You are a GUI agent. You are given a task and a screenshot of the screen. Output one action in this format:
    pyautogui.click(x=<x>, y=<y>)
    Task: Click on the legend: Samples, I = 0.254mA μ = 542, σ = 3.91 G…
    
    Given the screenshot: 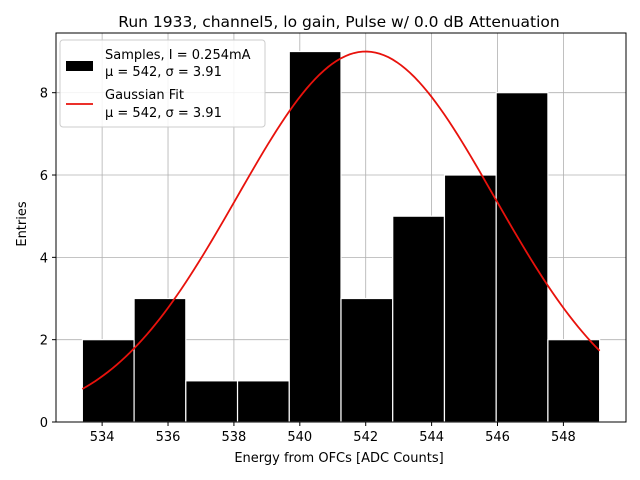 What is the action you would take?
    pyautogui.click(x=162, y=83)
    